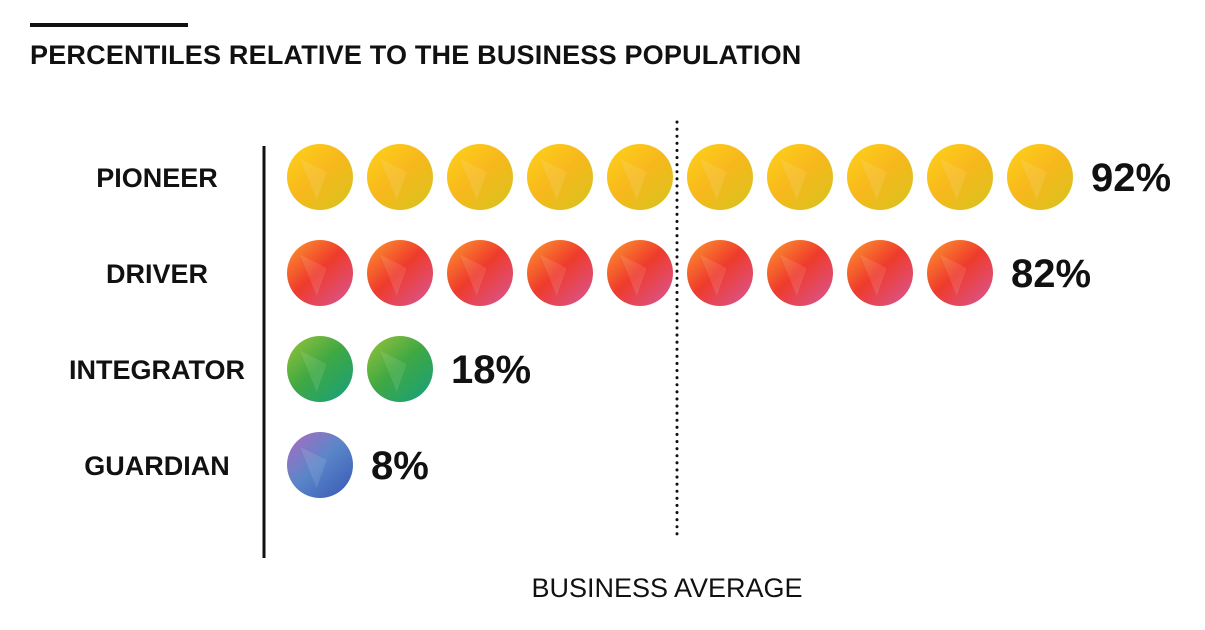 This screenshot has height=630, width=1205. What do you see at coordinates (598, 273) in the screenshot?
I see `row-driver: DRIVER 82%` at bounding box center [598, 273].